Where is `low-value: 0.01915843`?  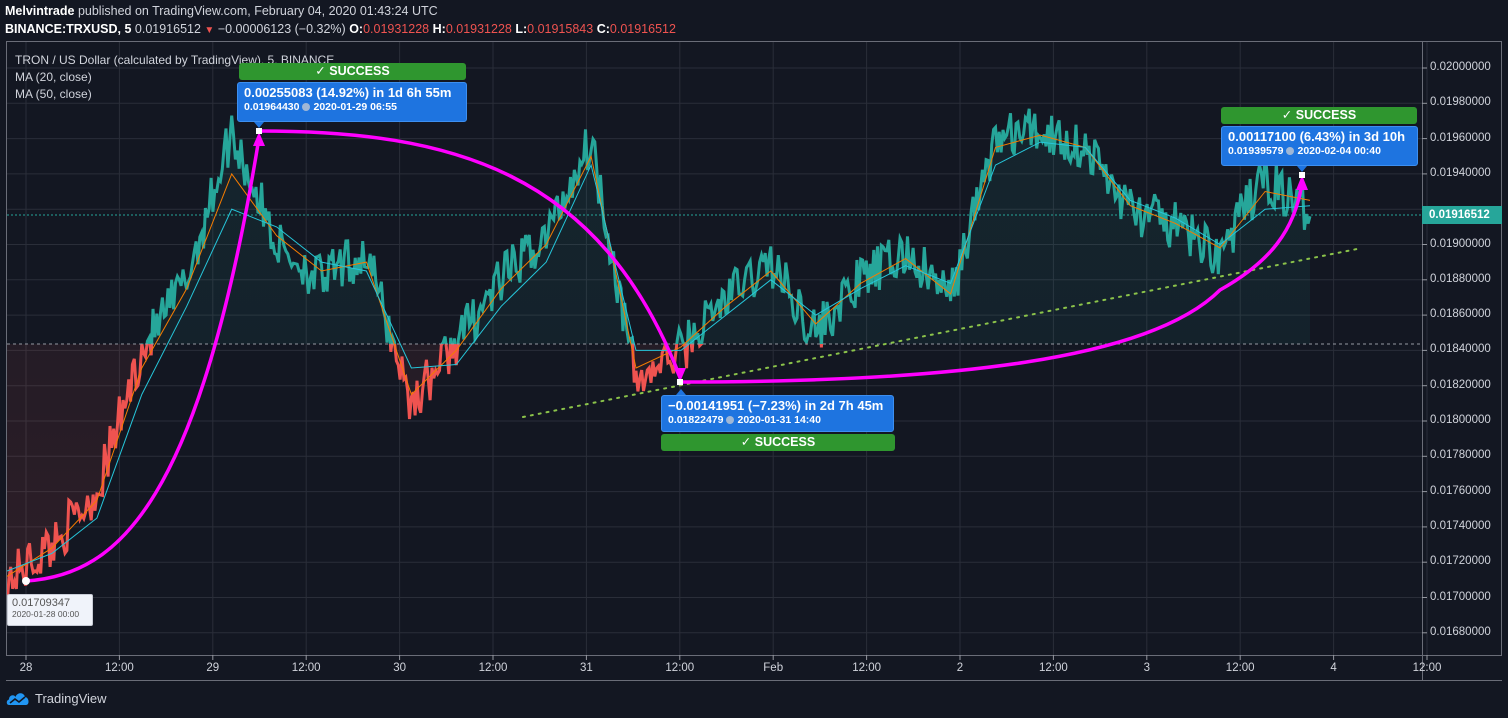
low-value: 0.01915843 is located at coordinates (560, 29).